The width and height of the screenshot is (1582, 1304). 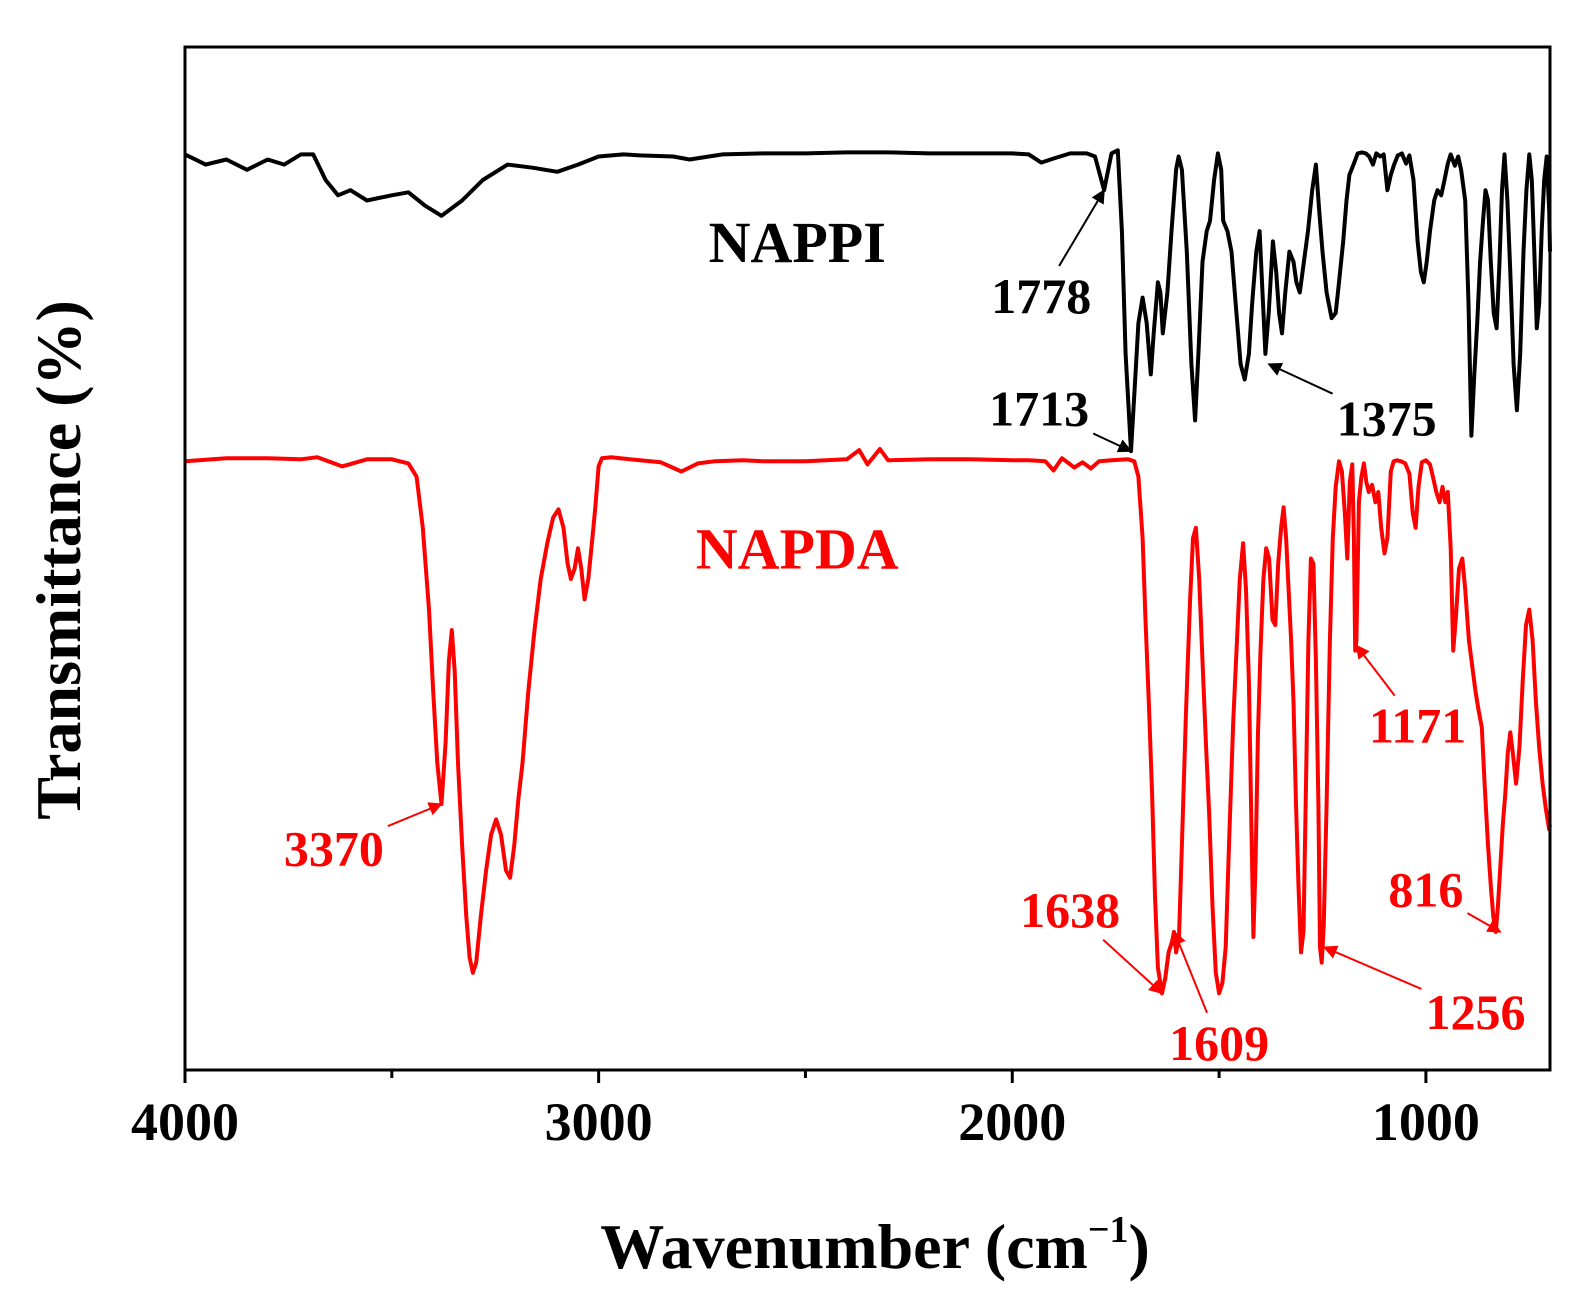 I want to click on x-axis-title-close: ), so click(x=1139, y=1246).